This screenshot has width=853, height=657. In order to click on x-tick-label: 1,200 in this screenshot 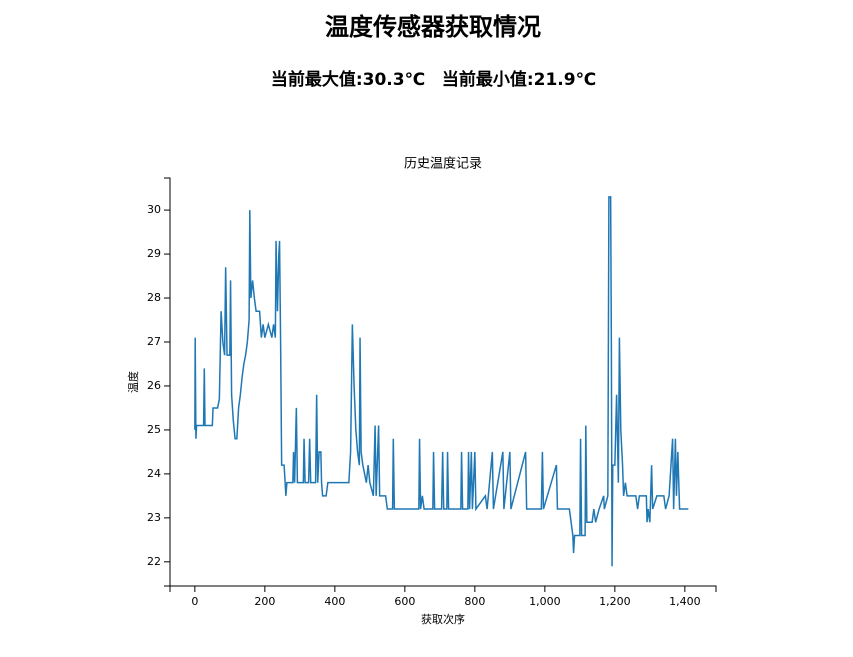, I will do `click(615, 601)`.